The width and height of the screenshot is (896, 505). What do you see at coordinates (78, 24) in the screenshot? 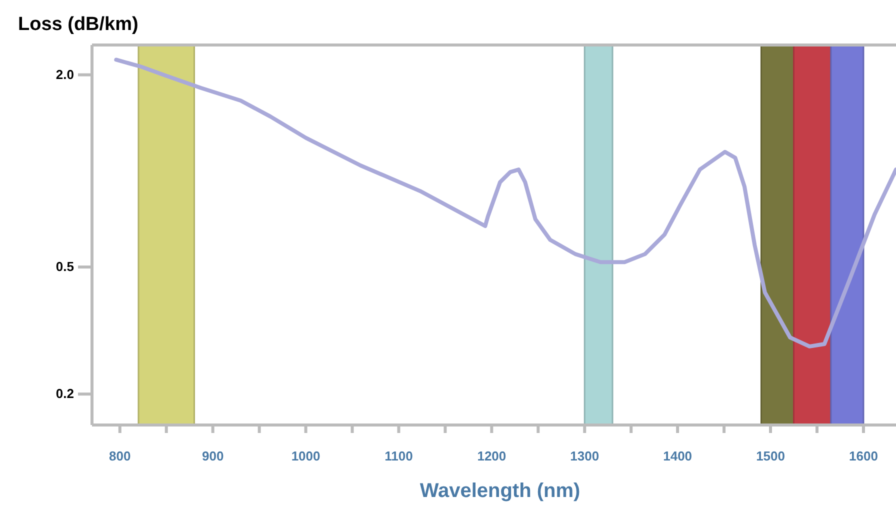
I see `y-axis-title: Loss (dB/km)` at bounding box center [78, 24].